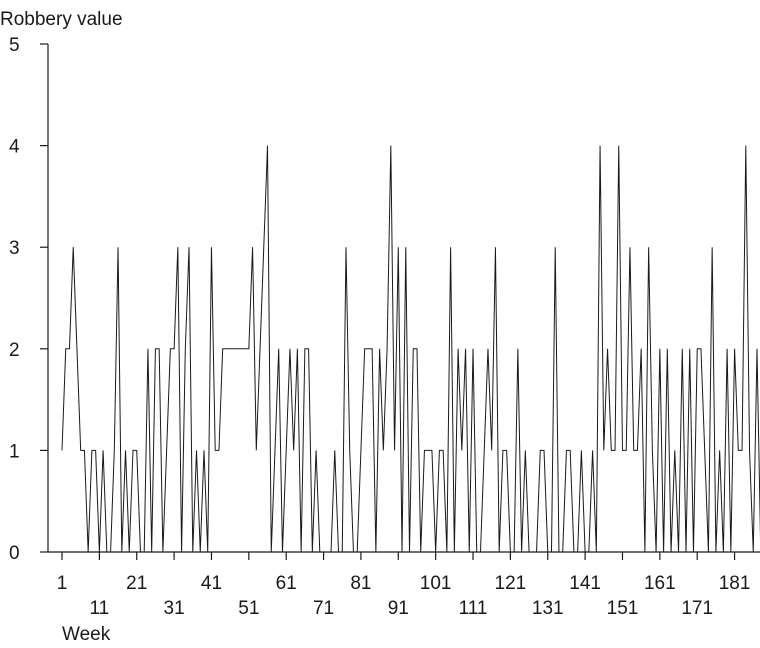  I want to click on x-tick-label-upper: 141, so click(585, 583).